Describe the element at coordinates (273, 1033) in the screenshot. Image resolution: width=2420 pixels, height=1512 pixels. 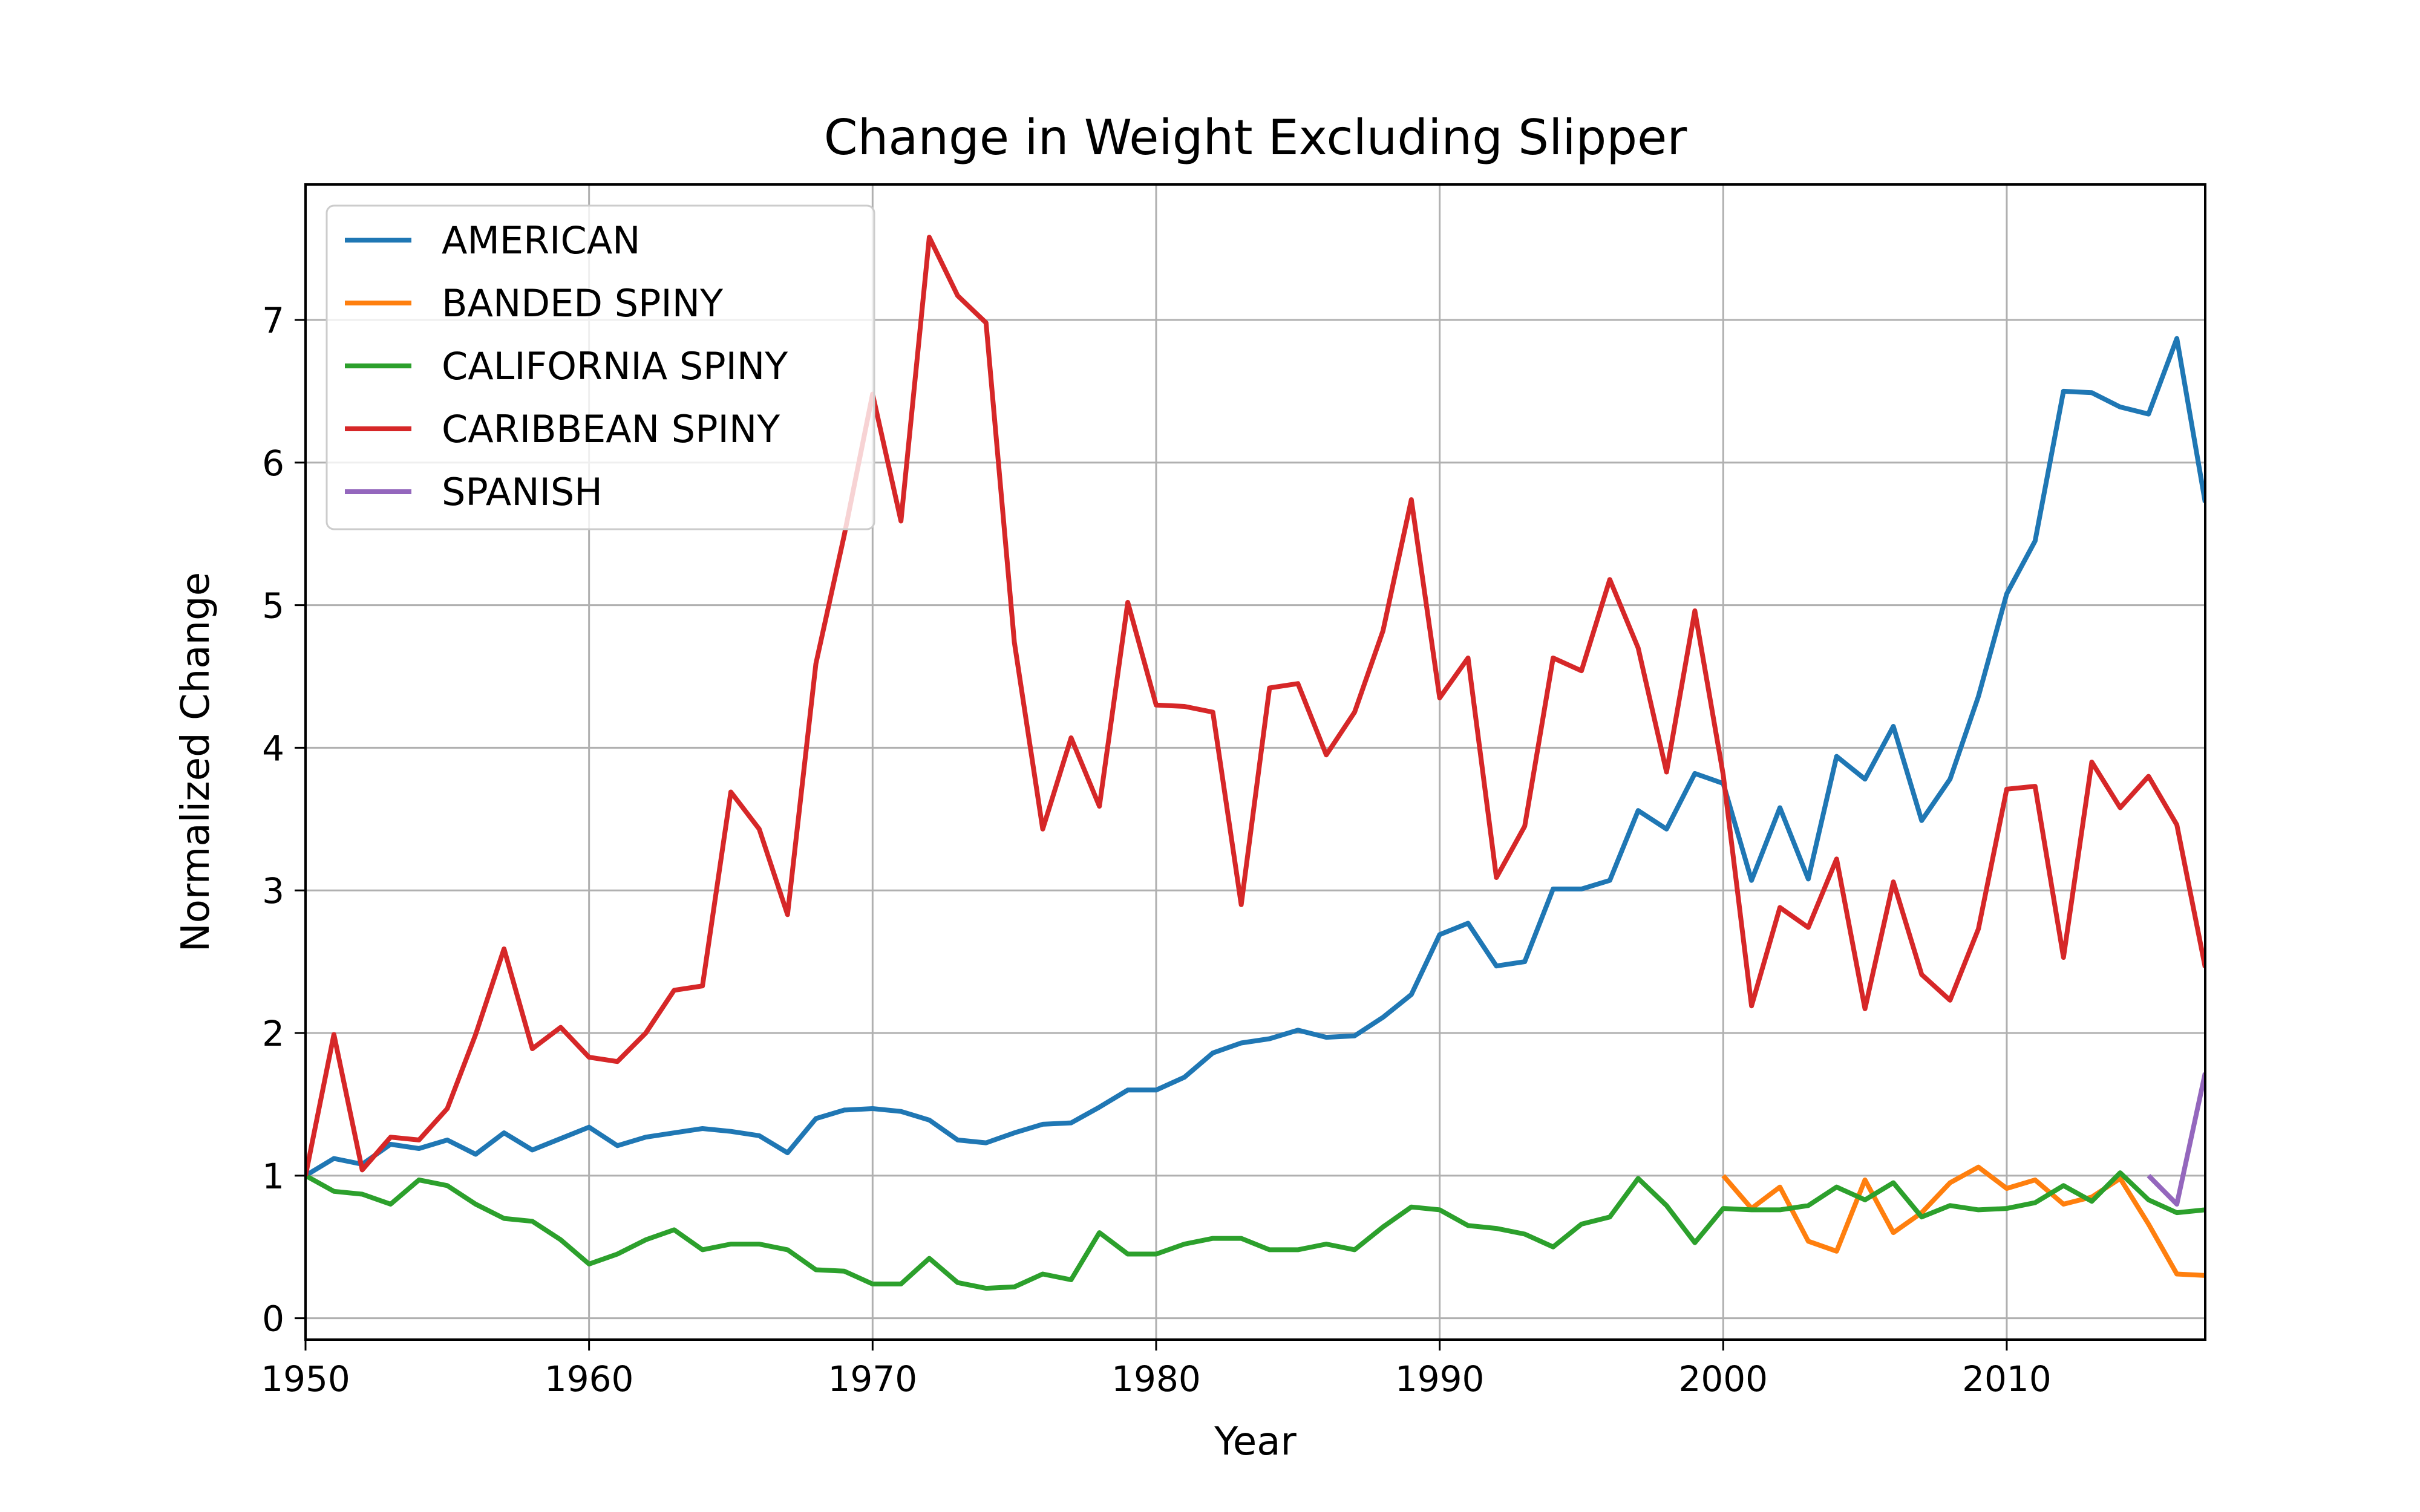
I see `y-tick-label-2: 2` at that location.